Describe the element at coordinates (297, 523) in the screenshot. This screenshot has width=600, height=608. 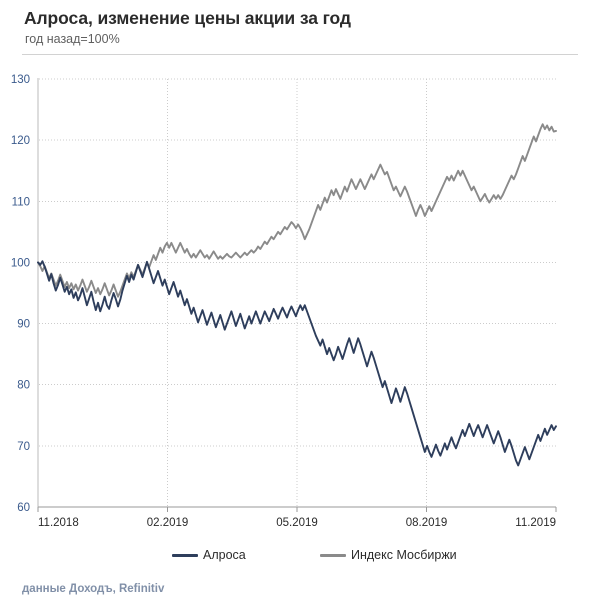
I see `x-axis-tick-label: 05.2019` at that location.